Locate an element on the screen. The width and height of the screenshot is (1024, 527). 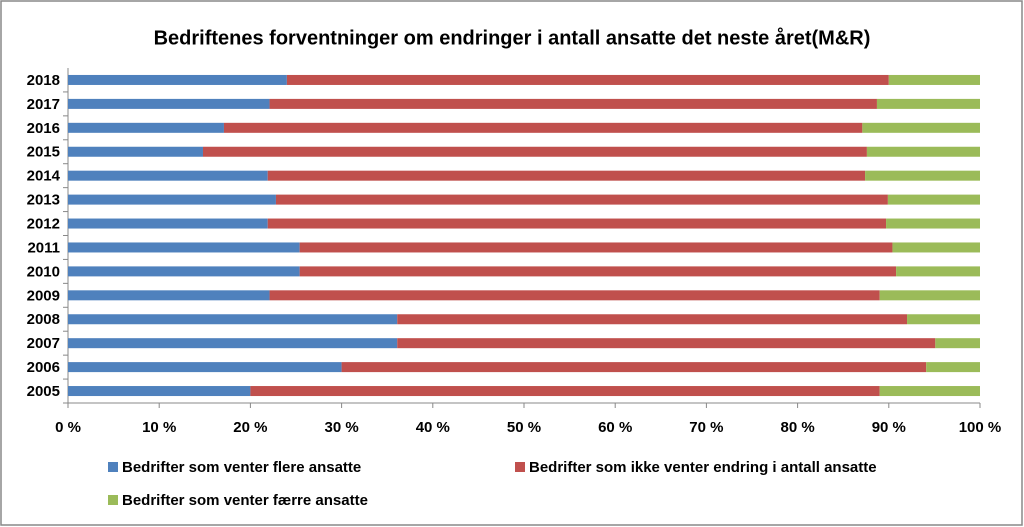
y-tick-label: 2008 is located at coordinates (43, 319).